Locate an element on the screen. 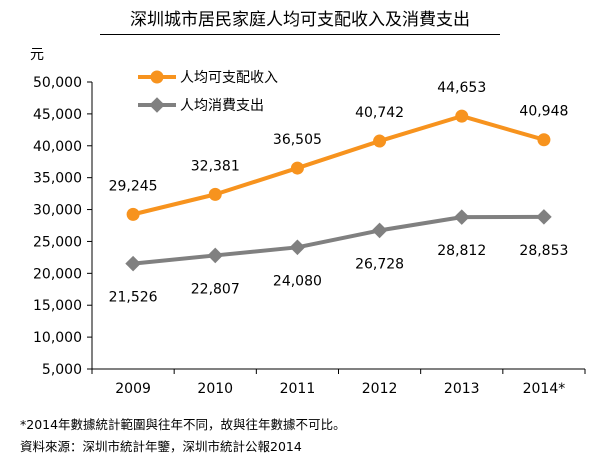 Image resolution: width=600 pixels, height=463 pixels. legend-label: 人均消費支出 is located at coordinates (222, 106).